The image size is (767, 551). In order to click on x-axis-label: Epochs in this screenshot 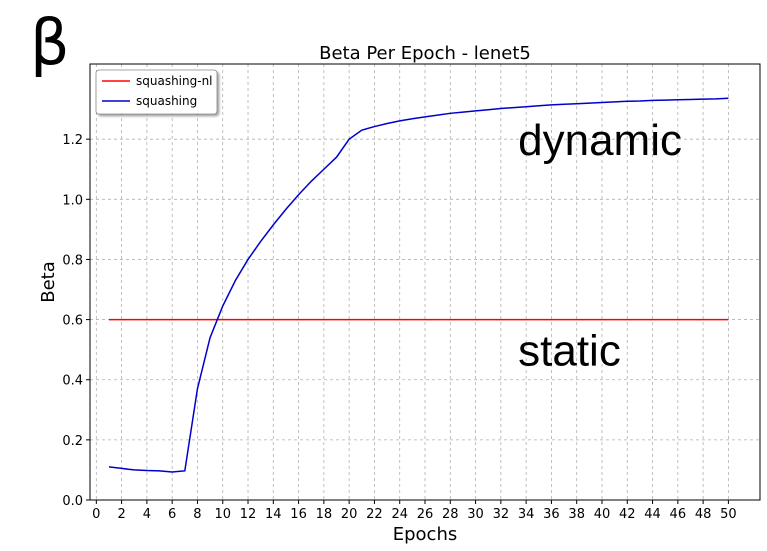, I will do `click(425, 534)`.